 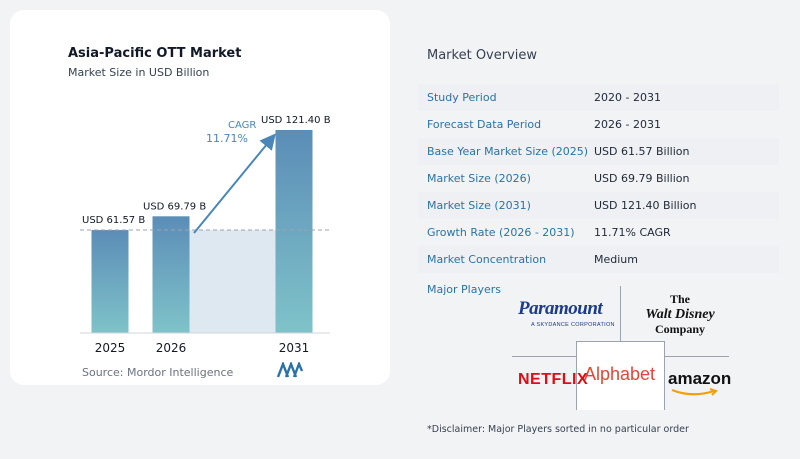 I want to click on overview-row-value: 2020 - 2031, so click(x=627, y=97).